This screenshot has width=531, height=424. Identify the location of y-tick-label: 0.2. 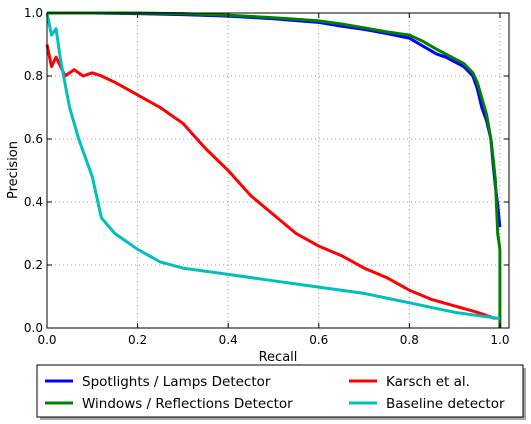
(33, 265).